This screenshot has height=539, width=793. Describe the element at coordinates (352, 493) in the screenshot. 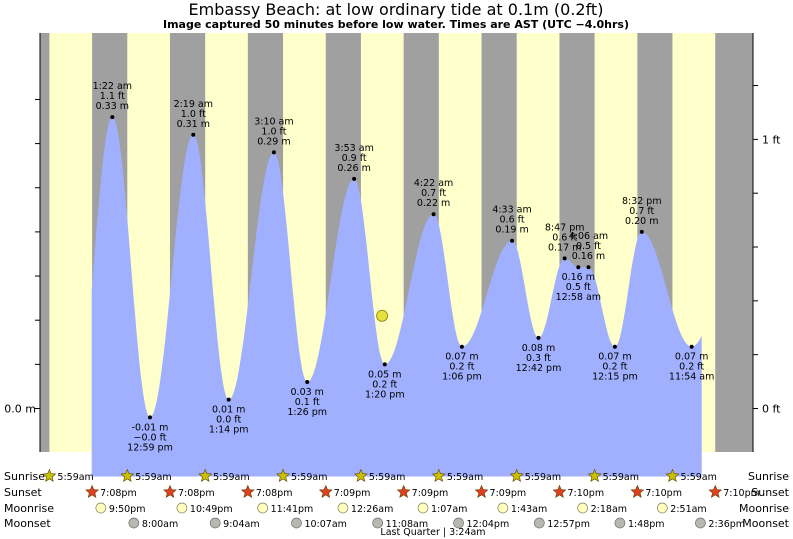

I see `sunset-time: 7:09pm` at that location.